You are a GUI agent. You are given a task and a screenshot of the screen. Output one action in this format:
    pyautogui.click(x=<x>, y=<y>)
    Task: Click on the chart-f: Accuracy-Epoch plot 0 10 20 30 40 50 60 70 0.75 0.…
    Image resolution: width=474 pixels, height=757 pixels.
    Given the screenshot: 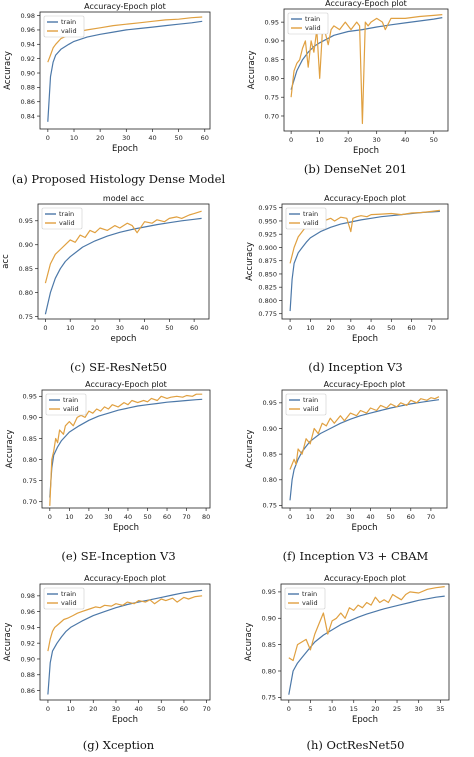 What is the action you would take?
    pyautogui.click(x=346, y=456)
    